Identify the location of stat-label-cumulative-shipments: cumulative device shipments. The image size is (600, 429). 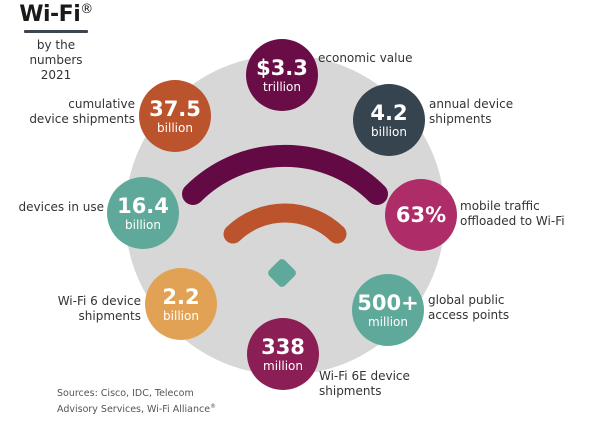
(67, 112).